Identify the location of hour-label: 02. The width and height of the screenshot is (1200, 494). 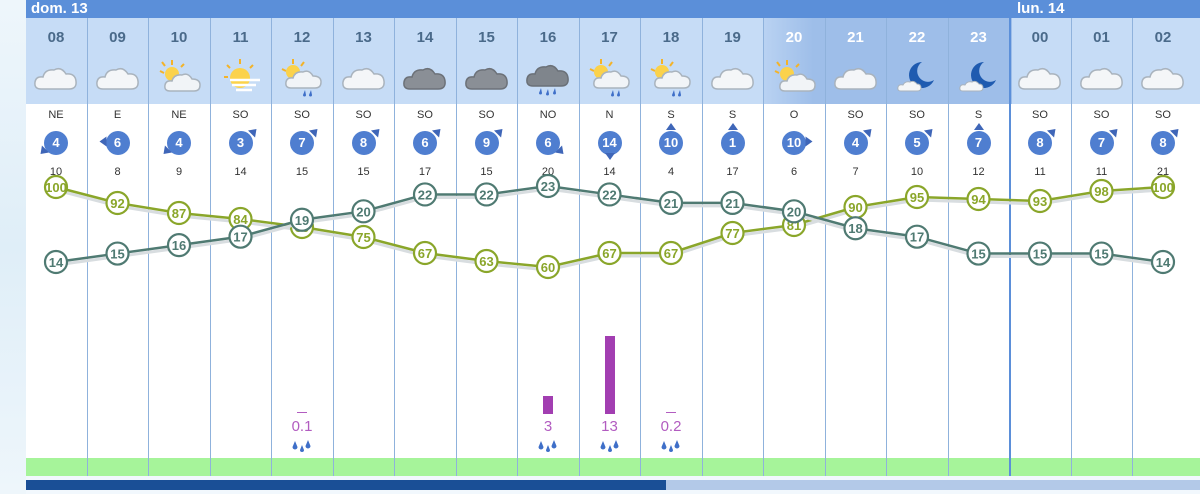
(1163, 37).